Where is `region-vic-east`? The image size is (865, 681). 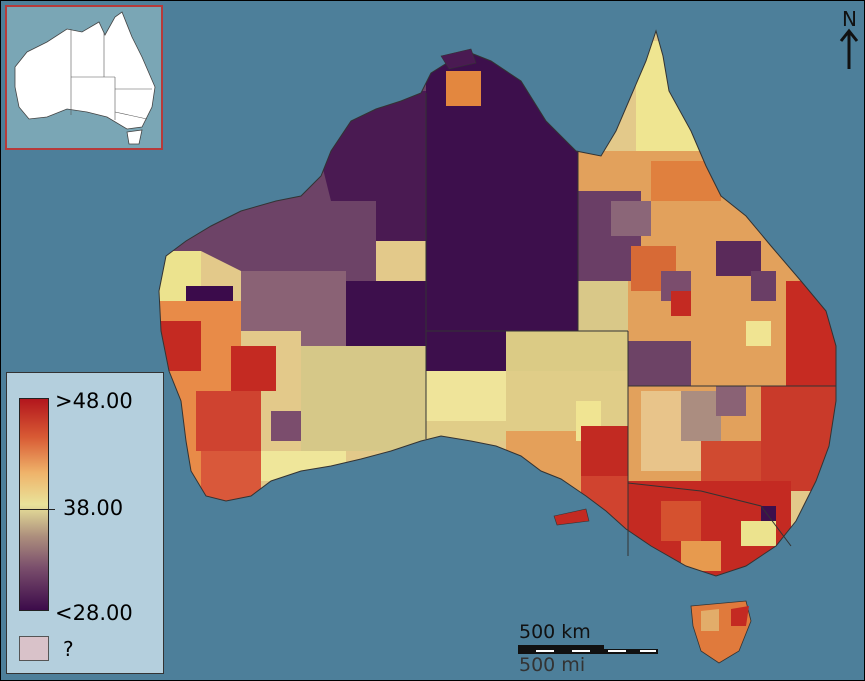
region-vic-east is located at coordinates (758, 533).